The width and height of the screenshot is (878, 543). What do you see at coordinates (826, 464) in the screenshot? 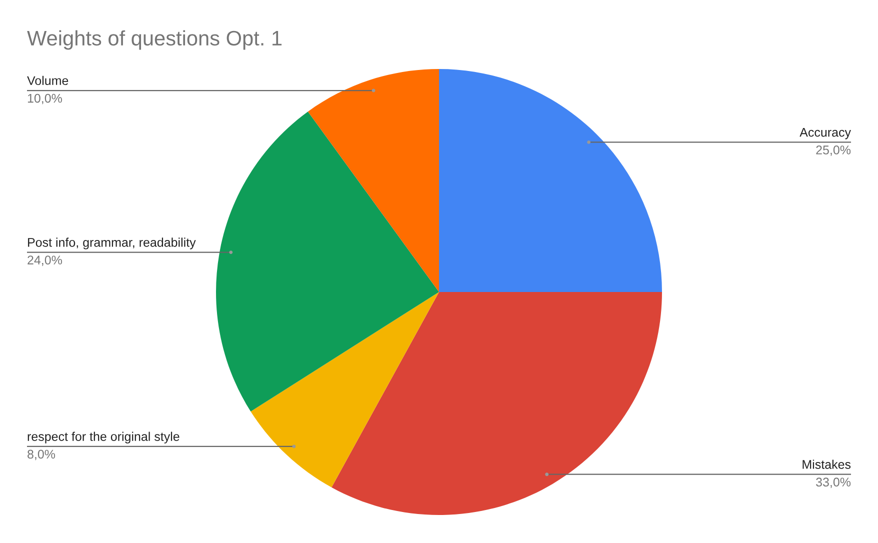
I see `slice-label: Mistakes` at bounding box center [826, 464].